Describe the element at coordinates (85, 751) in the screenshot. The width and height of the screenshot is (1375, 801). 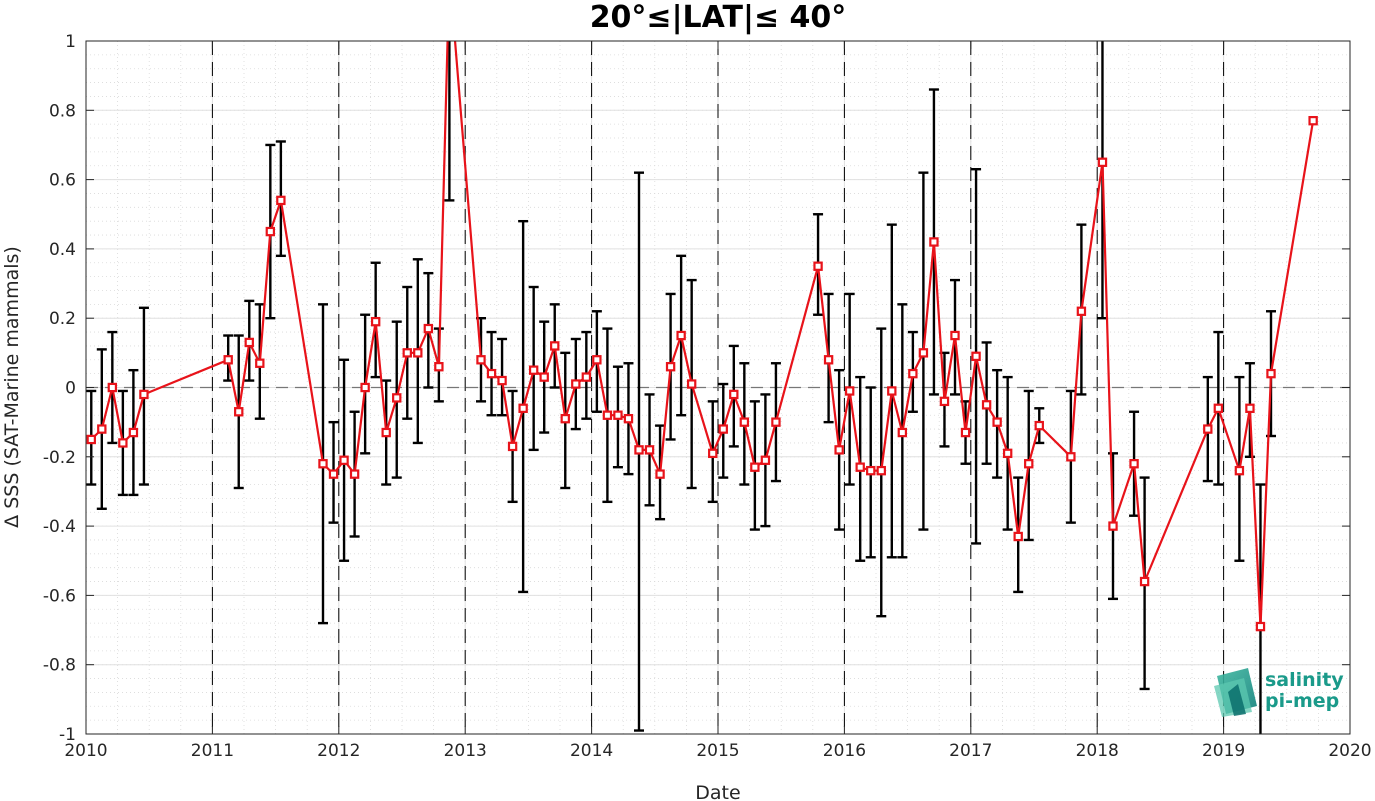
I see `x-tick-label: 2010` at that location.